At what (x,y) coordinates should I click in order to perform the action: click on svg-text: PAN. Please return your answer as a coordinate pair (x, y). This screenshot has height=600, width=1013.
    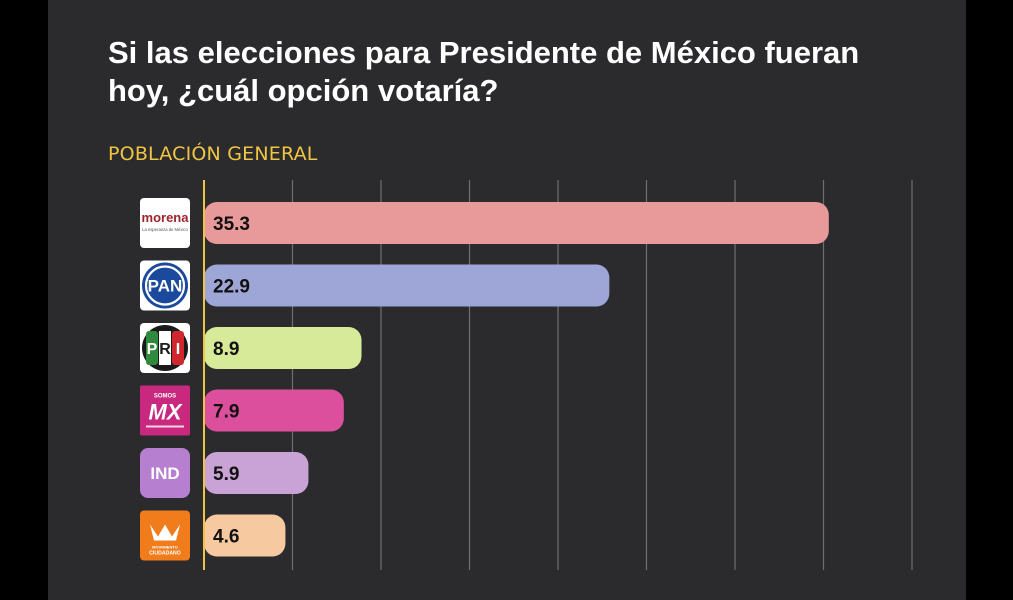
    Looking at the image, I should click on (165, 286).